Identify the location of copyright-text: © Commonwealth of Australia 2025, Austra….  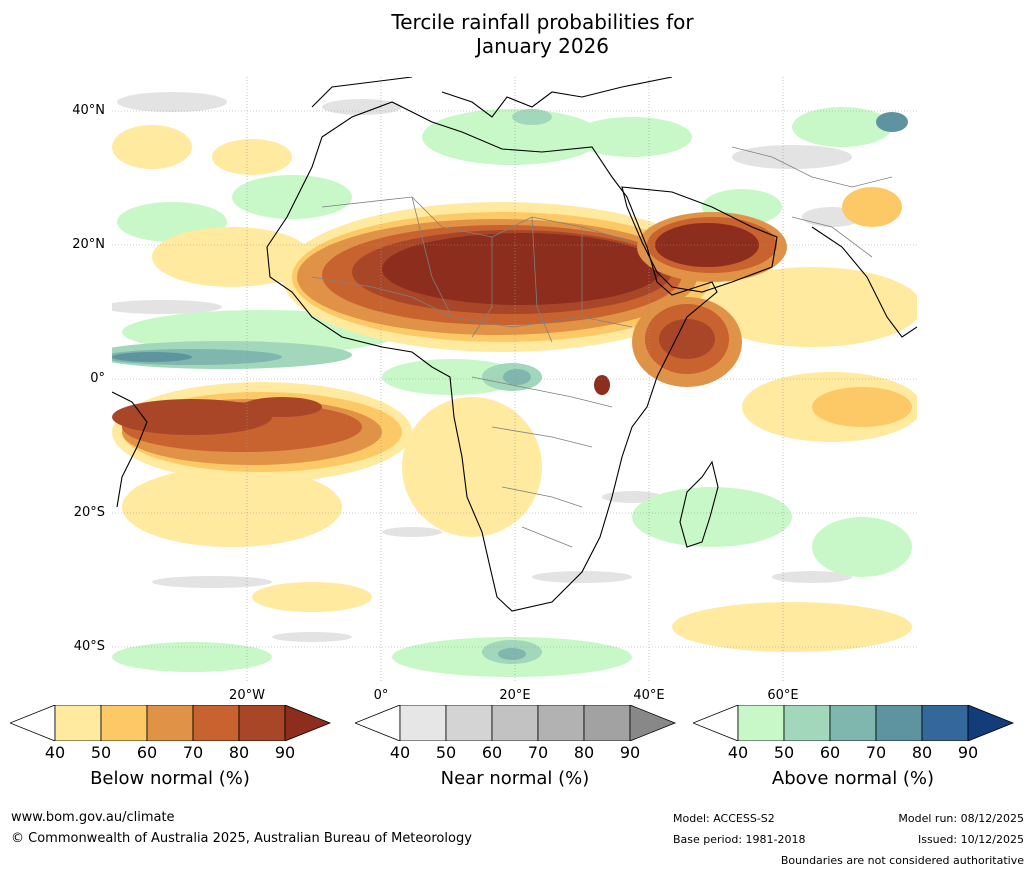
(241, 838).